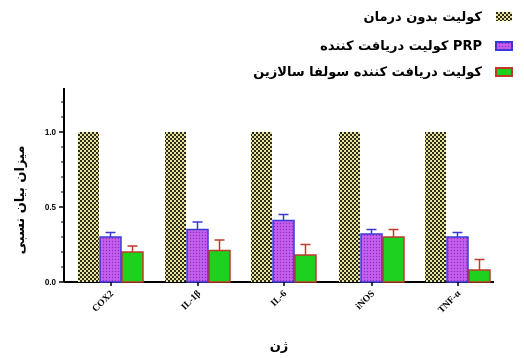 The image size is (524, 358). Describe the element at coordinates (401, 46) in the screenshot. I see `legend-label-prp: کولیت دریافت کننده PRP` at that location.